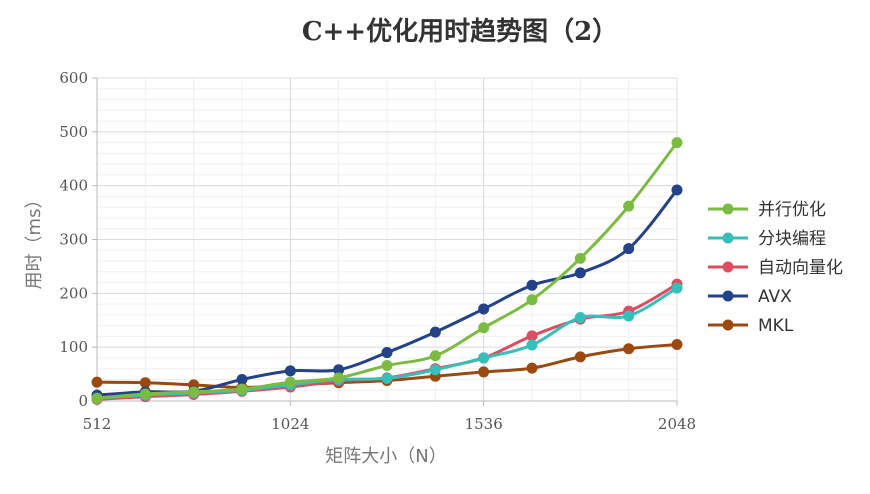 Image resolution: width=870 pixels, height=494 pixels. I want to click on legend-item: 分块编程, so click(767, 239).